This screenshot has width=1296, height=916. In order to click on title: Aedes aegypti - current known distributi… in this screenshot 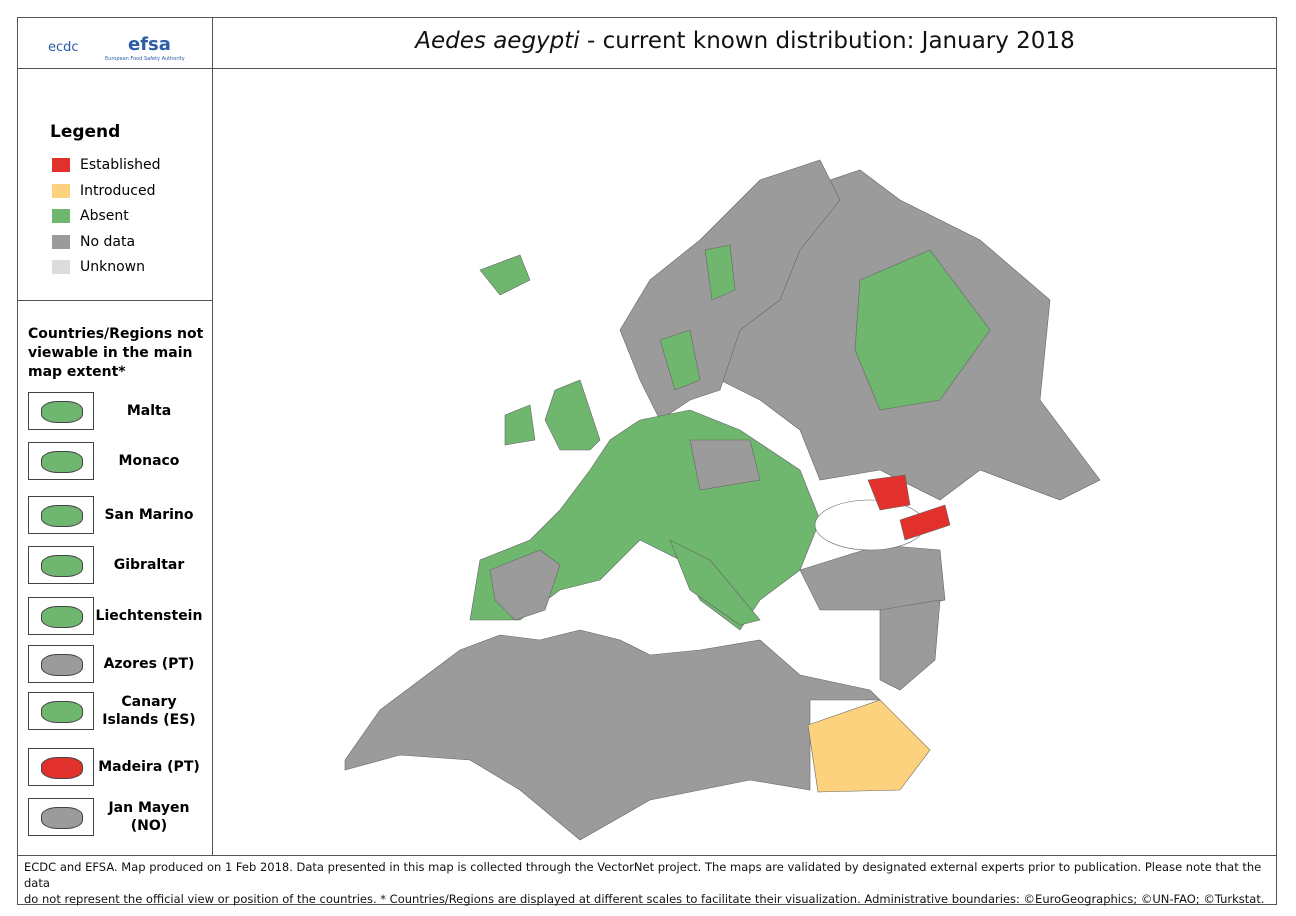, I will do `click(745, 41)`.